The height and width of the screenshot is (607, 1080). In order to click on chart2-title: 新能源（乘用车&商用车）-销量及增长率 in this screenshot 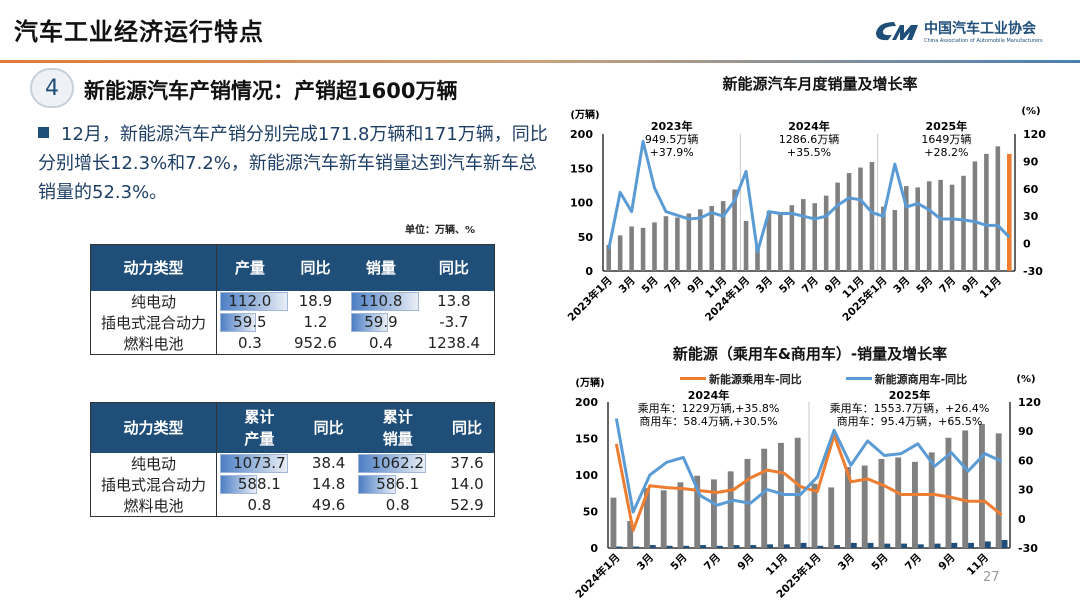, I will do `click(810, 354)`.